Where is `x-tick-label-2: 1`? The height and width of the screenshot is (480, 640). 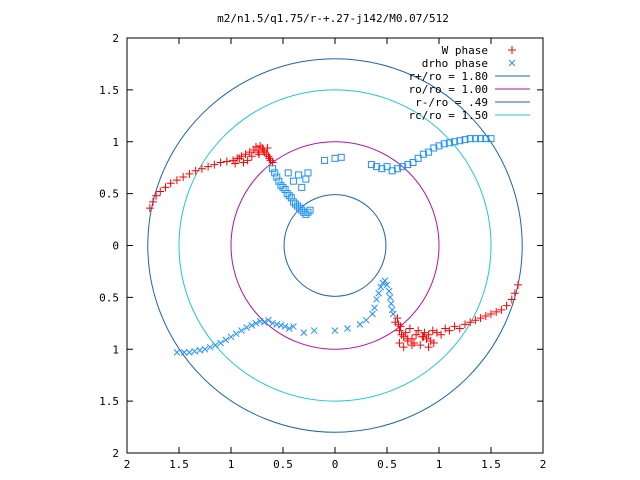 x-tick-label-2: 1 is located at coordinates (231, 464).